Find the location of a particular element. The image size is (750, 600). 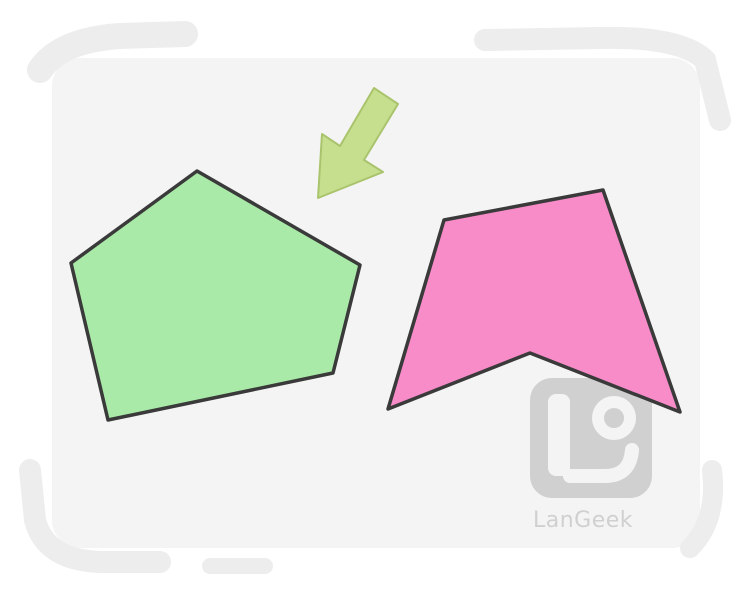

frame-stroke-top-right is located at coordinates (602, 78).